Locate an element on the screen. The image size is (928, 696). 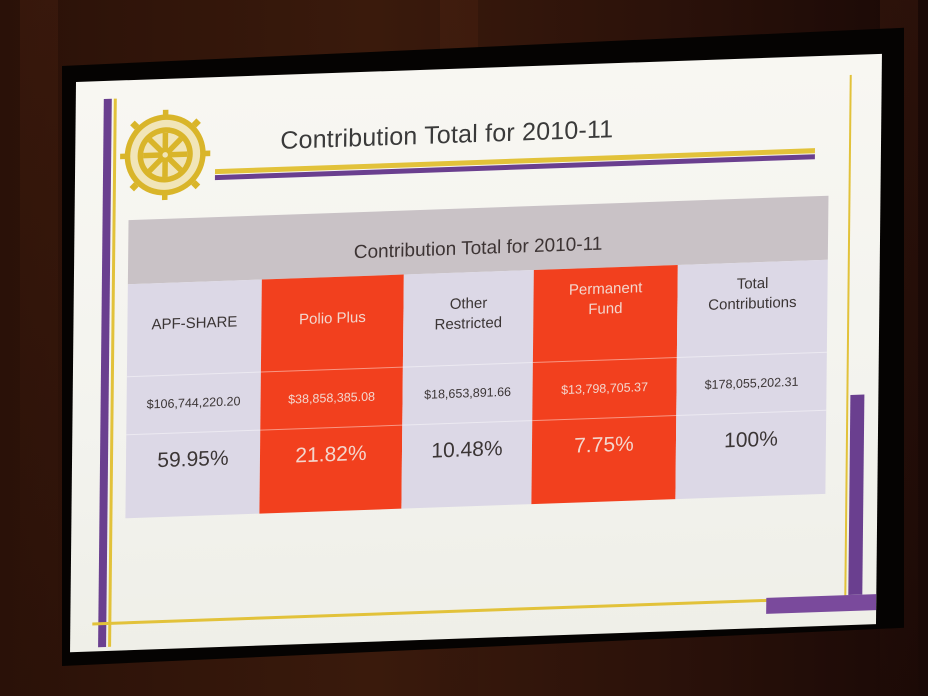
column-apf-share: APF-SHARE $106,744,220.20 59.95% is located at coordinates (193, 399).